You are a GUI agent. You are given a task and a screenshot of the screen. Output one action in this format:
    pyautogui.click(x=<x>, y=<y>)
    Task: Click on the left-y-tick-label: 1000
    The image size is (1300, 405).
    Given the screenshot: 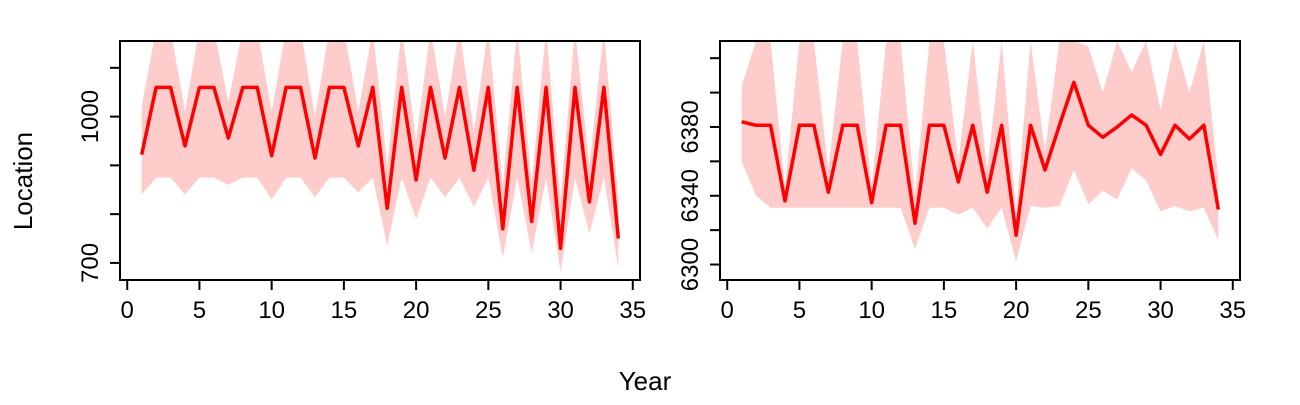 What is the action you would take?
    pyautogui.click(x=90, y=116)
    